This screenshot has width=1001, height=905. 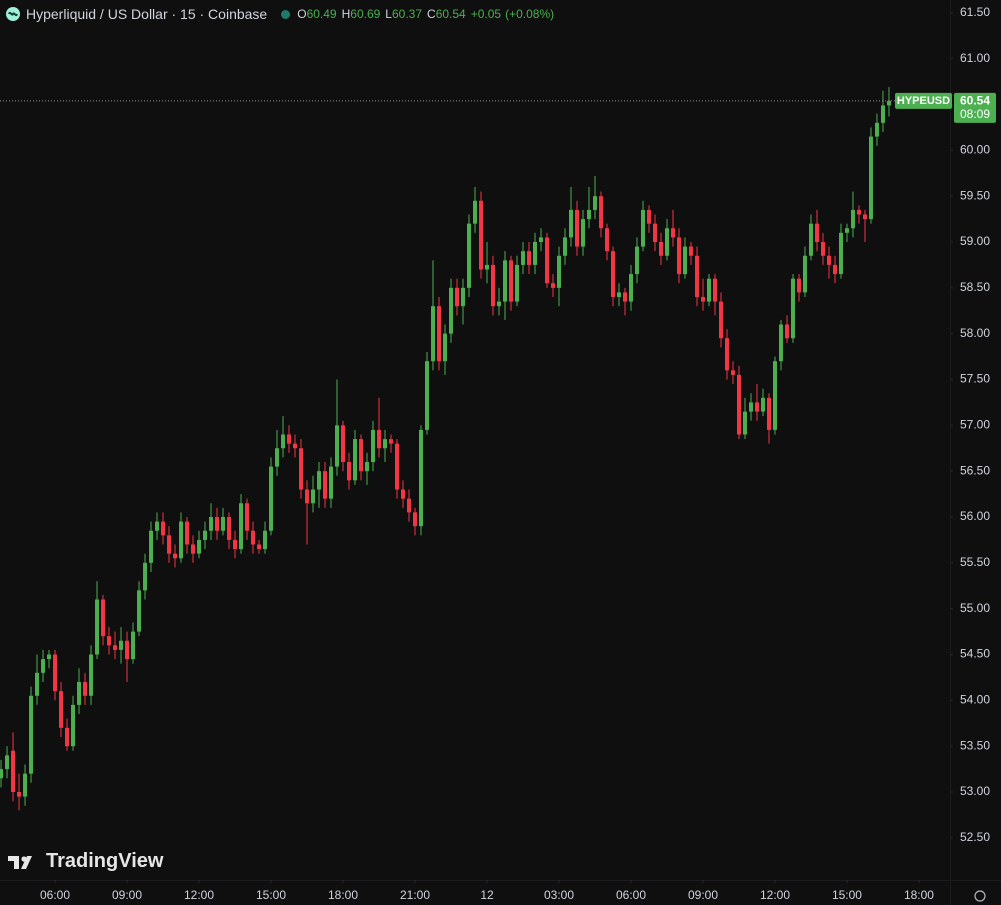 What do you see at coordinates (147, 14) in the screenshot?
I see `symbol-title: Hyperliquid / US Dollar · 15 · Coinbase` at bounding box center [147, 14].